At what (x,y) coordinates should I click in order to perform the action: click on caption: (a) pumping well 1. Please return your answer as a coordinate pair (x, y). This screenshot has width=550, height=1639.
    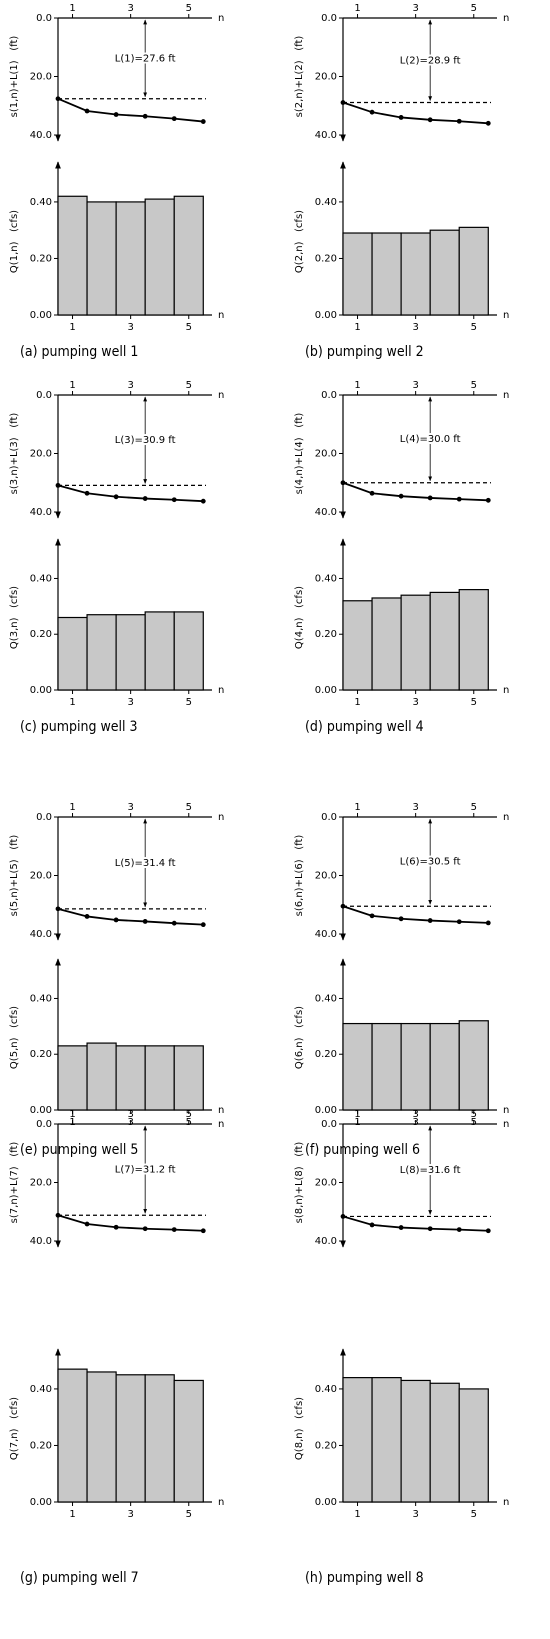
    Looking at the image, I should click on (79, 352).